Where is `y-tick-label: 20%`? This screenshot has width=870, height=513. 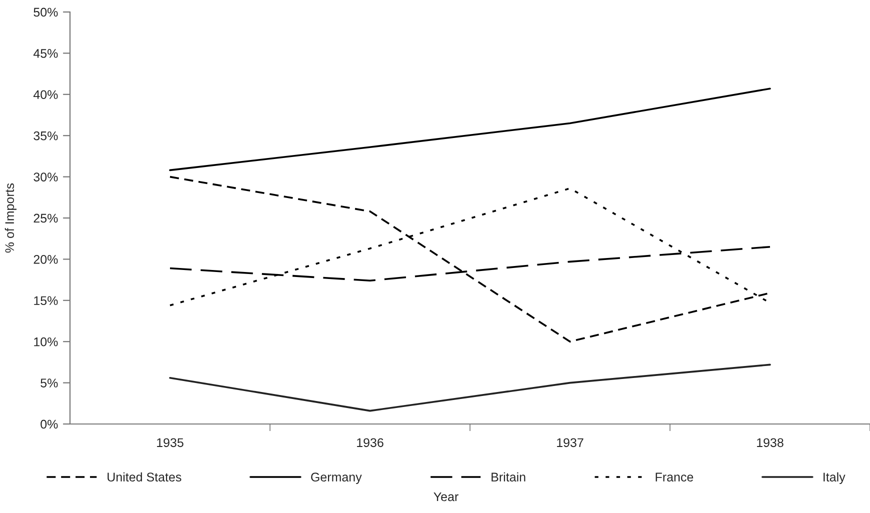 y-tick-label: 20% is located at coordinates (46, 259).